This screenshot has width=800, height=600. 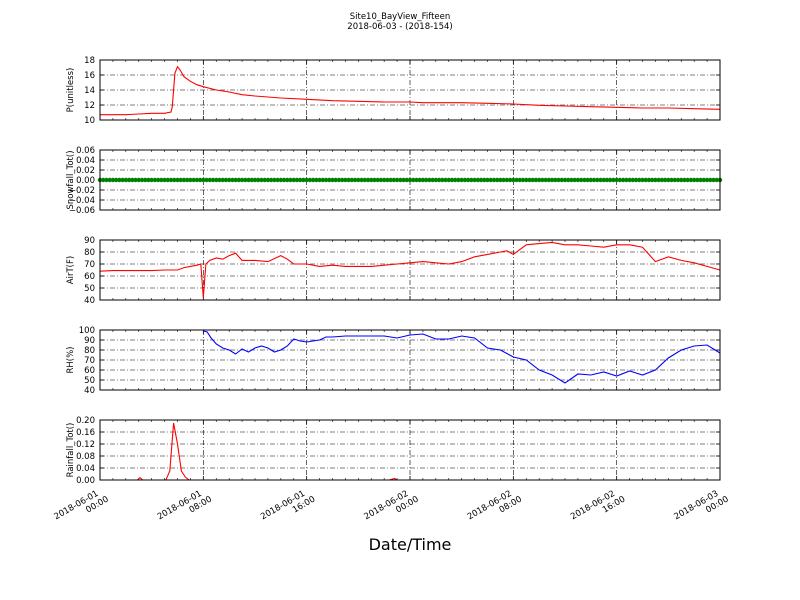 I want to click on plot-frame, so click(x=410, y=90).